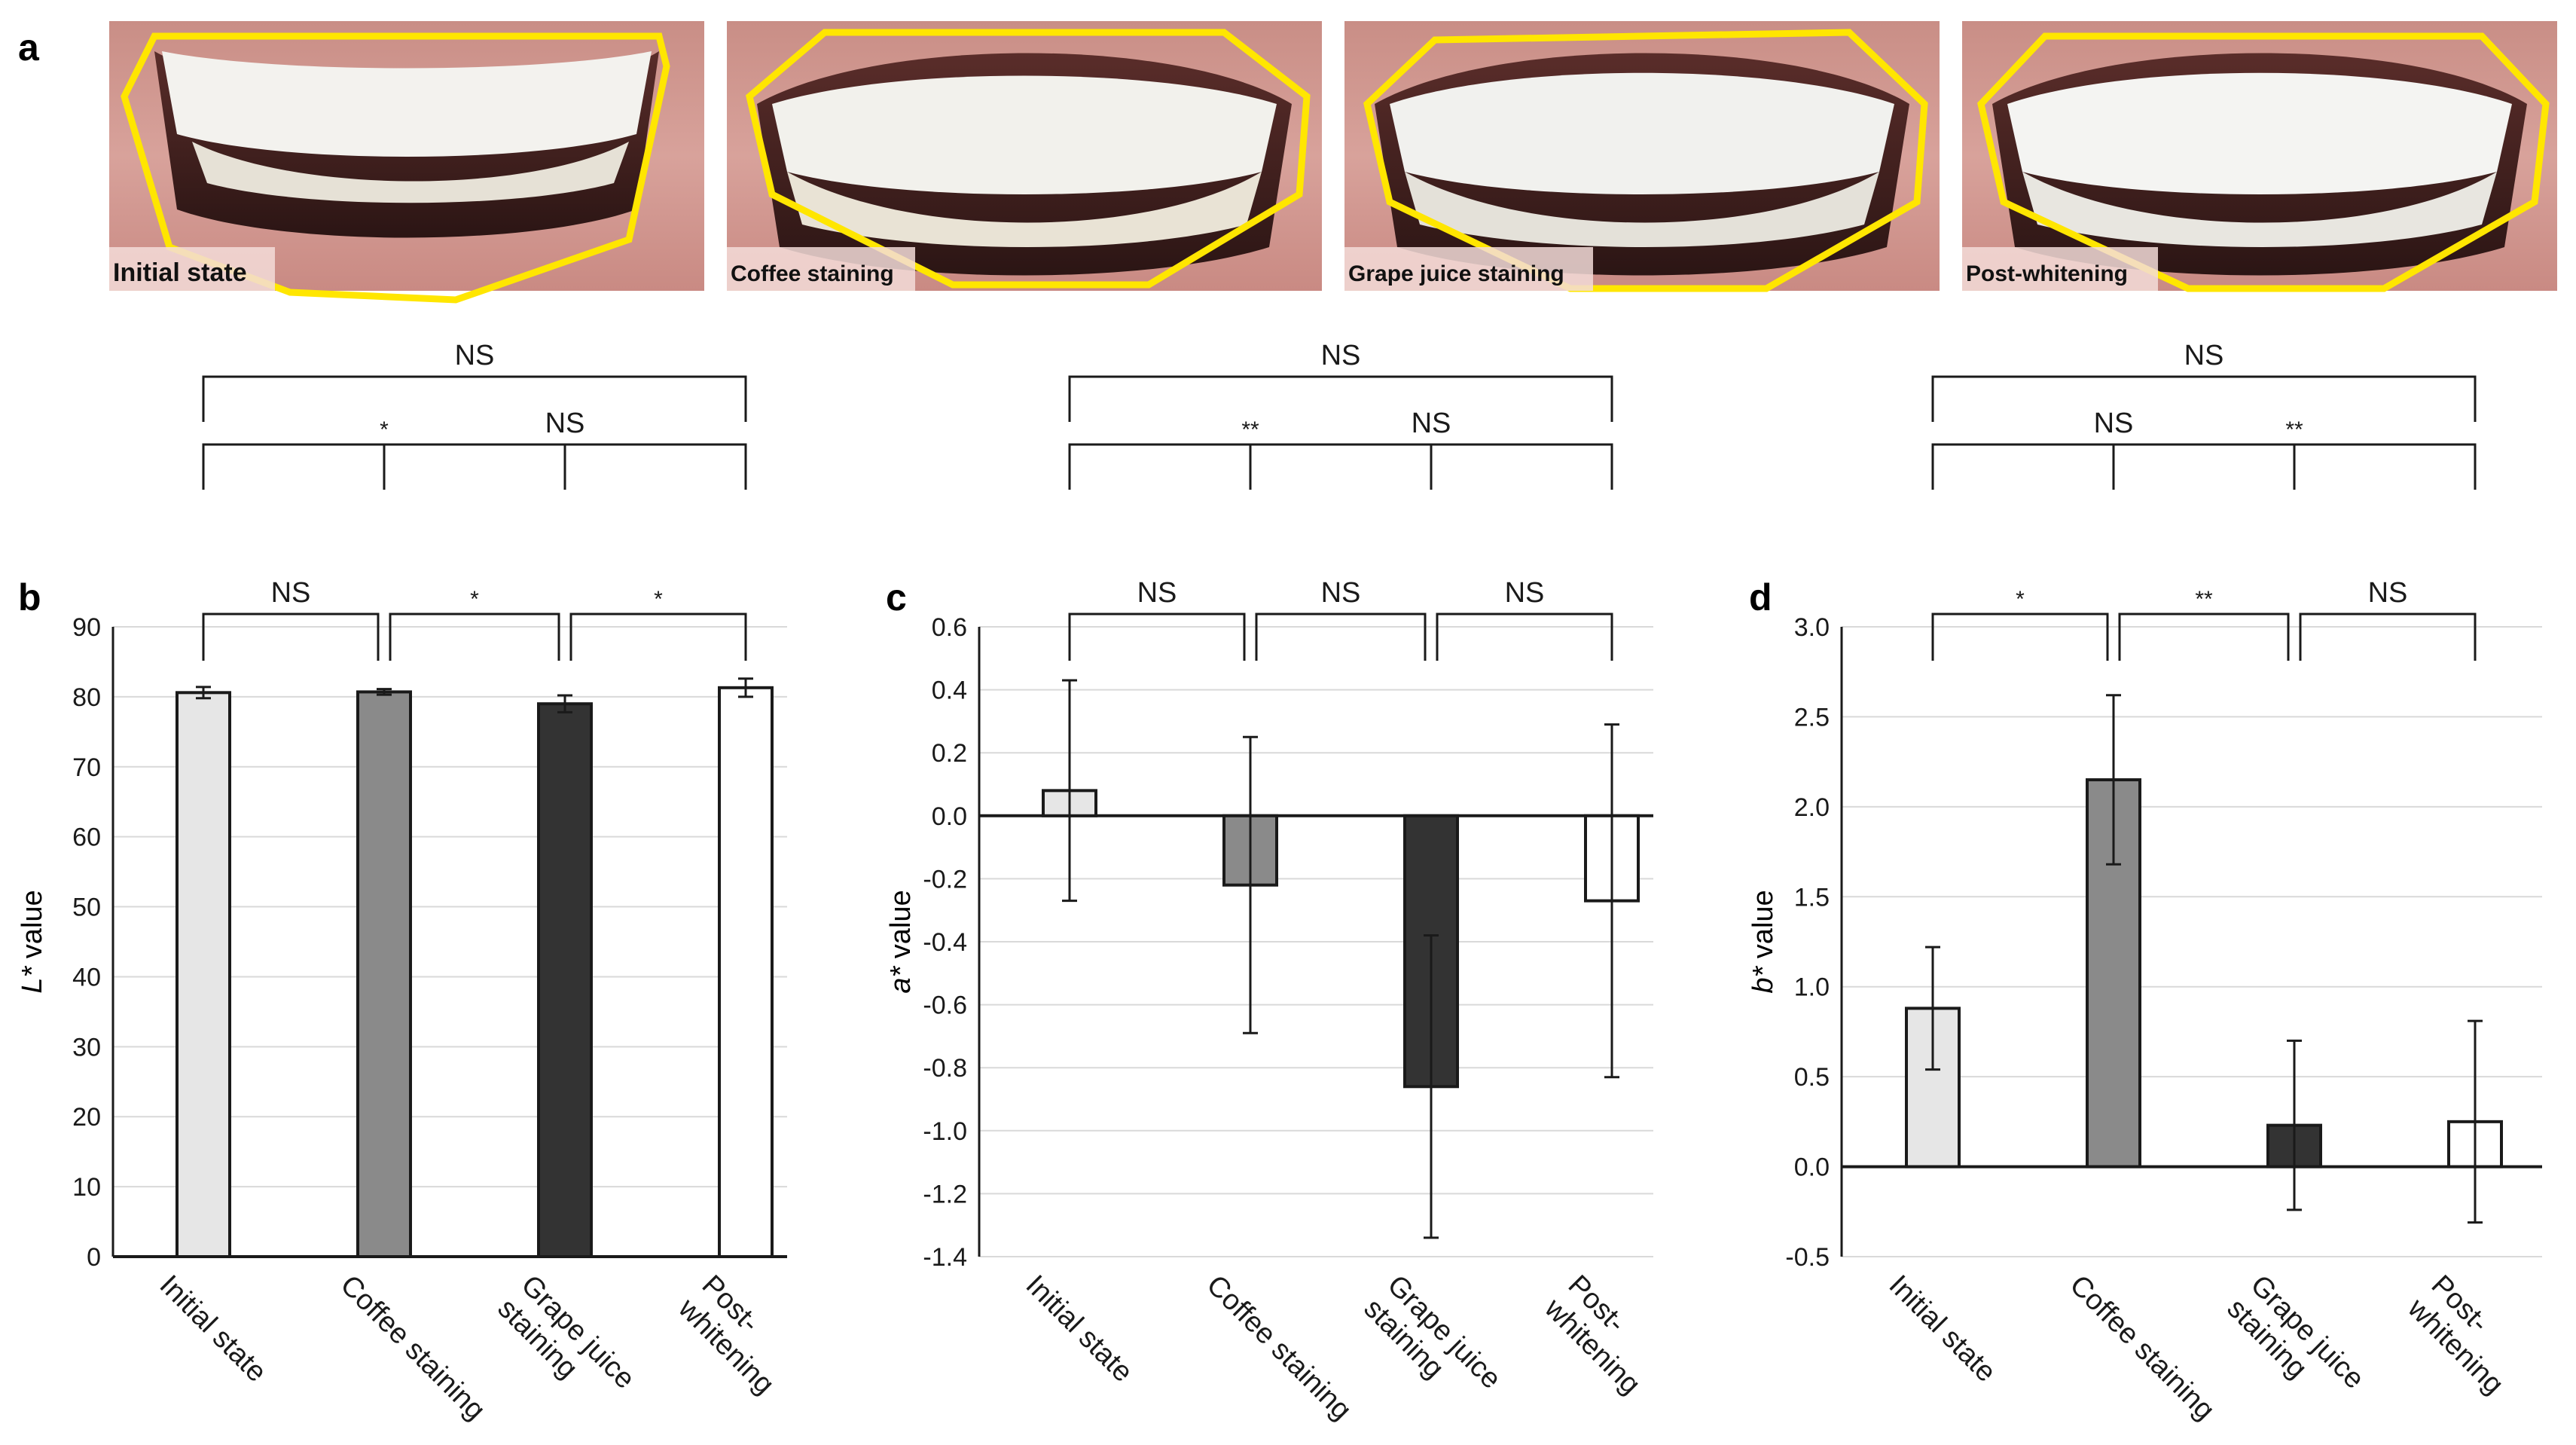 The height and width of the screenshot is (1445, 2576). I want to click on y-tick-label: 2.0, so click(1812, 807).